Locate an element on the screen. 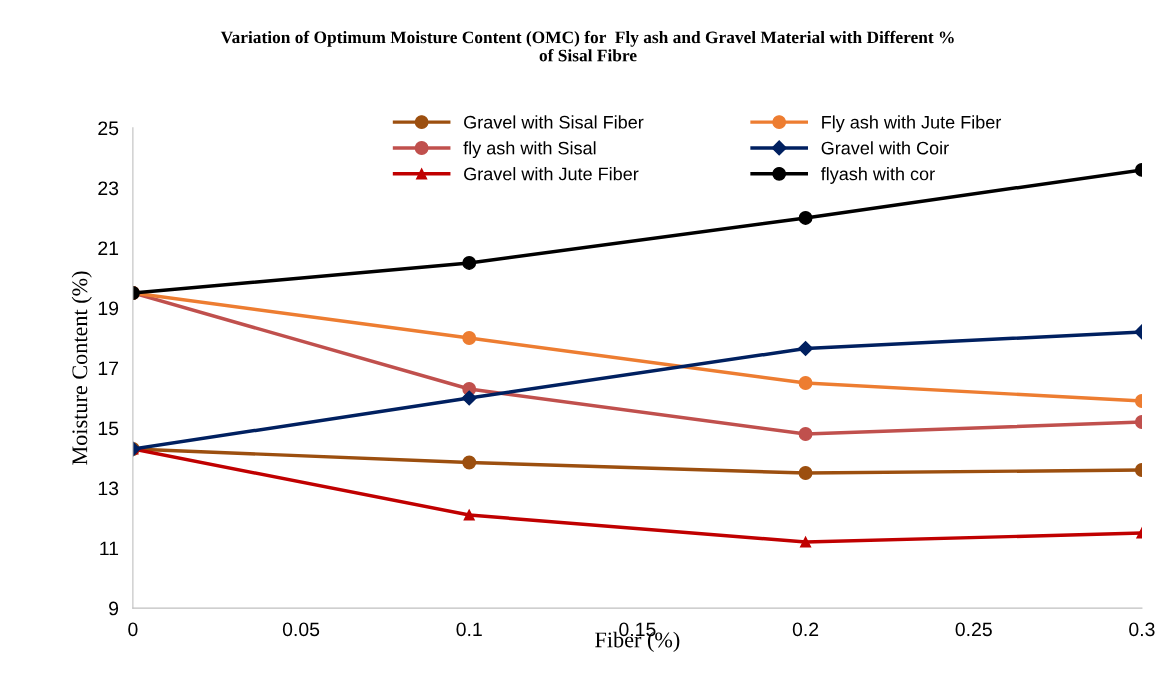 Image resolution: width=1176 pixels, height=684 pixels. y-axis-title: Moisture Content (%) is located at coordinates (81, 368).